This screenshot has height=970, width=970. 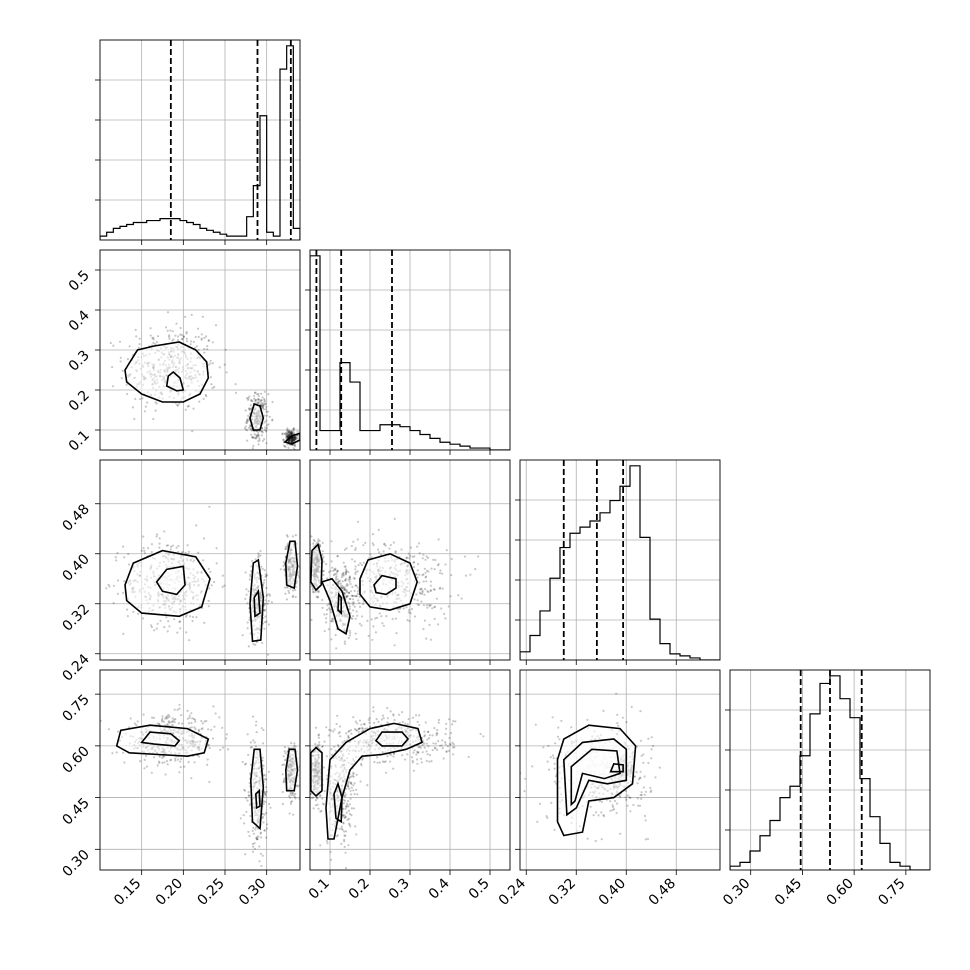 I want to click on panel-3-0: 0.15 0.20 0.25 0.300.300.450.600.75, so click(x=180, y=789).